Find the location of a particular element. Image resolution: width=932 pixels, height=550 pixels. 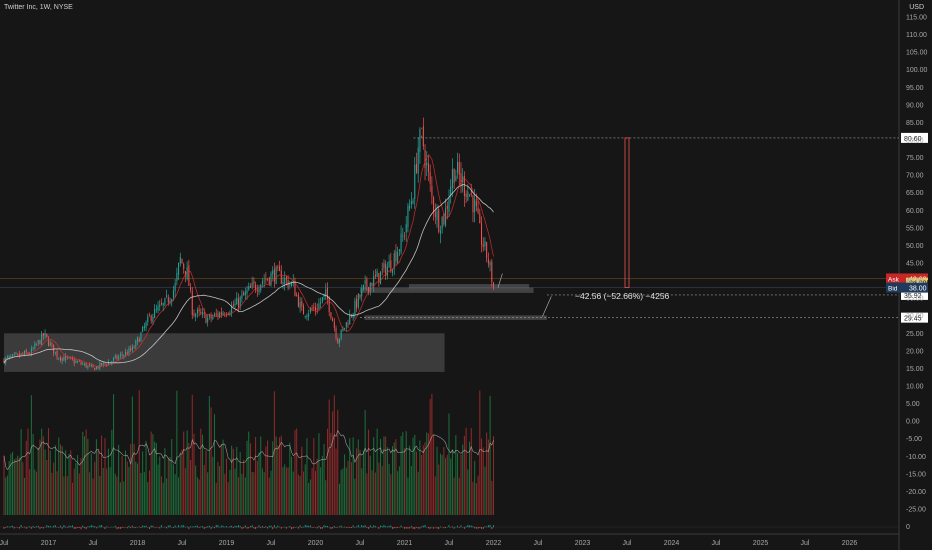

y-tick-label-1: 110.00 is located at coordinates (916, 35).